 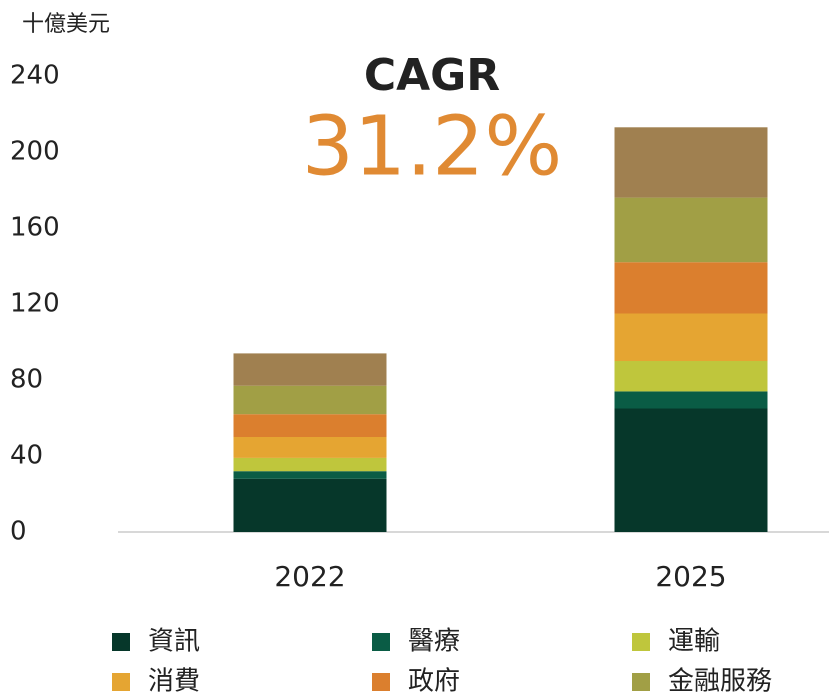 I want to click on legend-label: 金融服務, so click(x=720, y=681).